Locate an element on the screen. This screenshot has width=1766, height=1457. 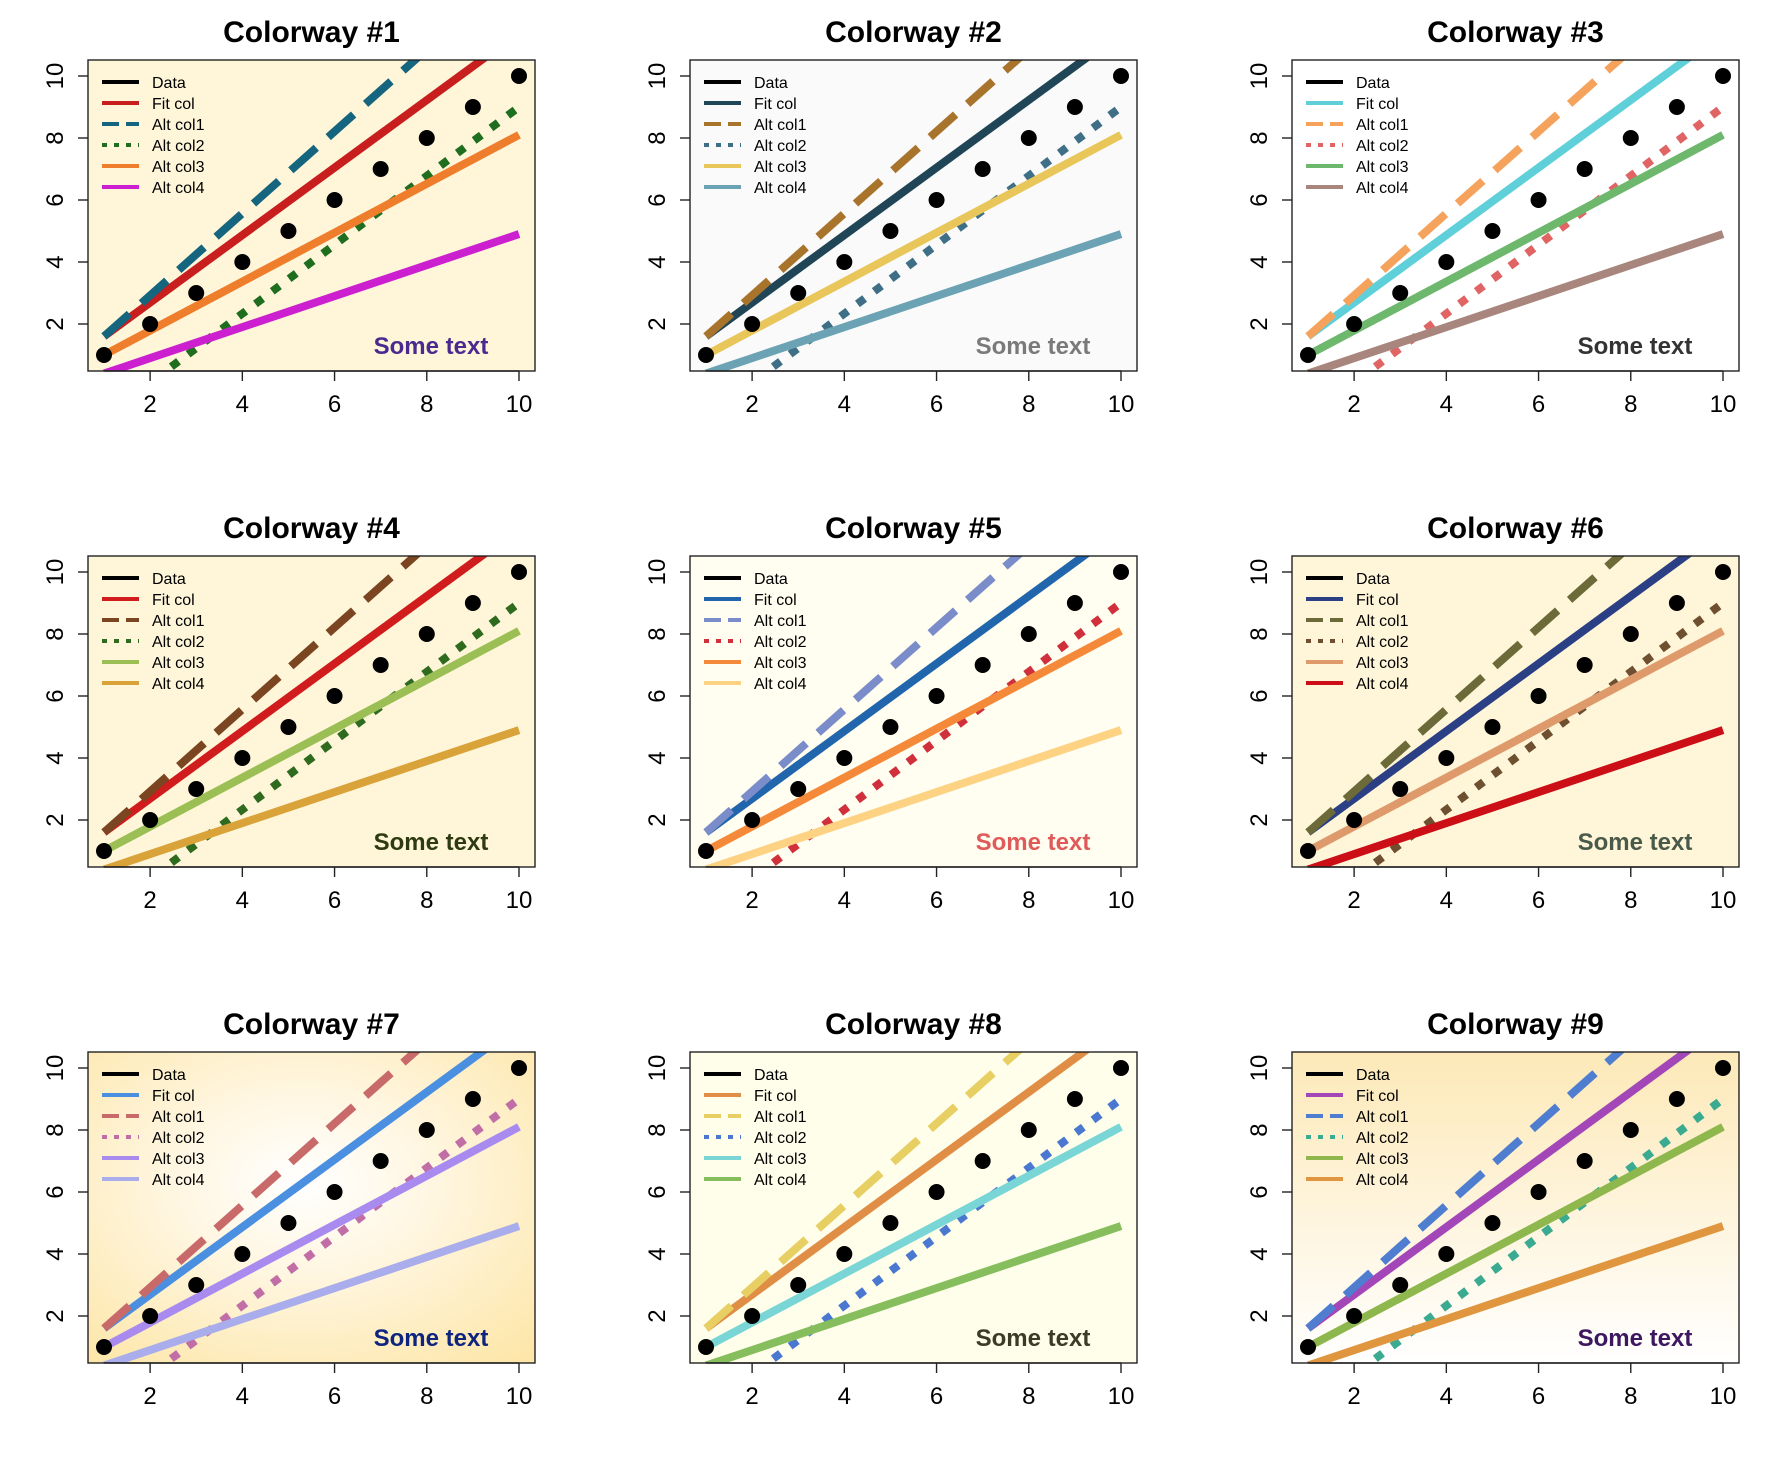
chart-title: Colorway #5 is located at coordinates (913, 528).